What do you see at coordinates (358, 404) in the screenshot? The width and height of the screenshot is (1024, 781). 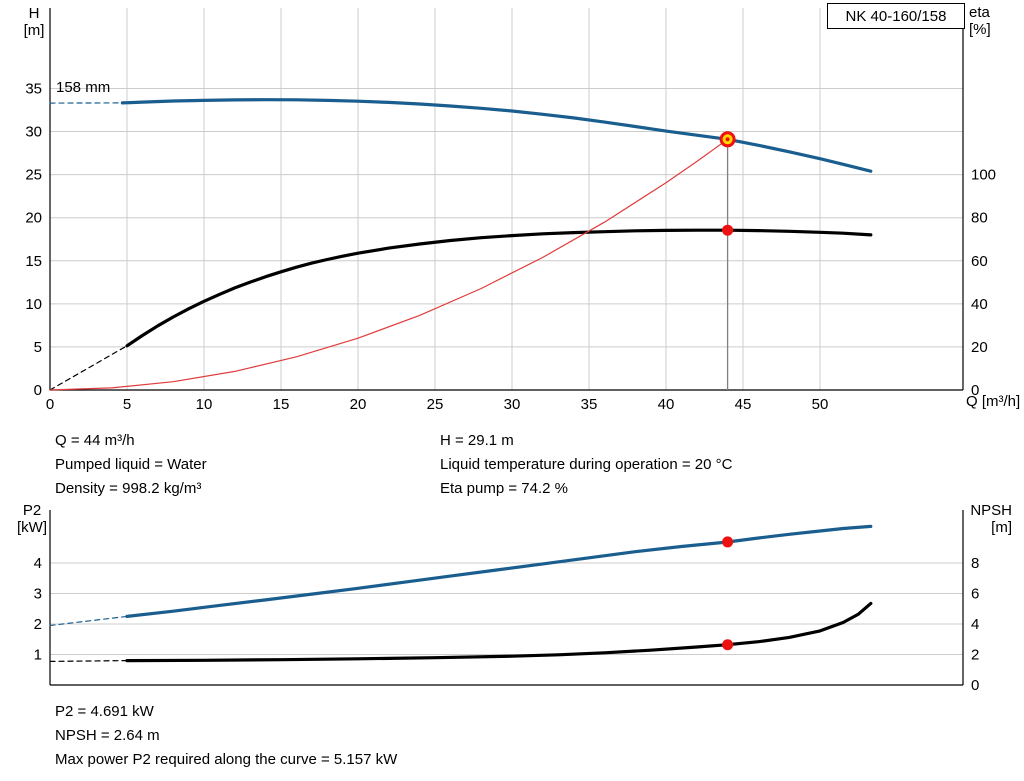 I see `x-tick-label: 20` at bounding box center [358, 404].